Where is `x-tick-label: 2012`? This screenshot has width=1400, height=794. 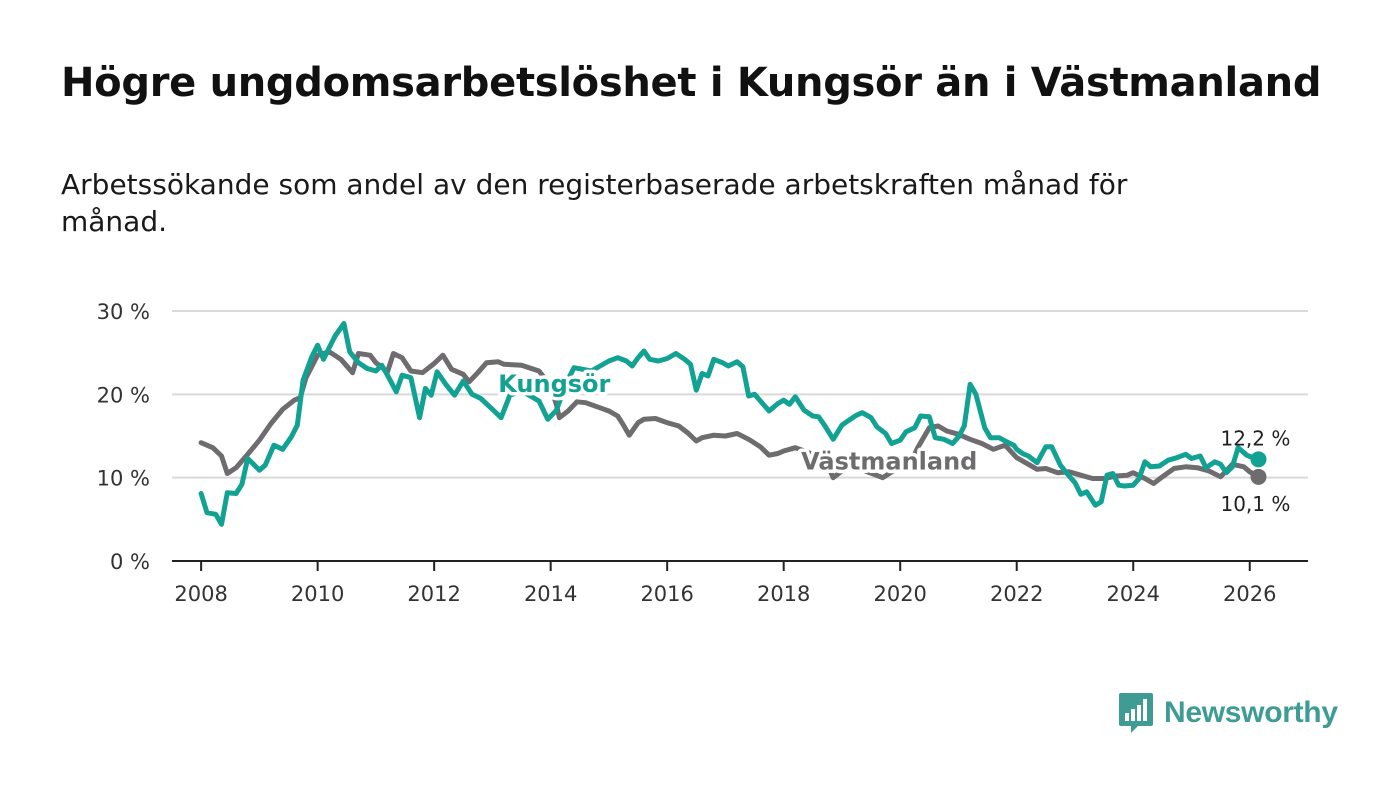 x-tick-label: 2012 is located at coordinates (433, 594).